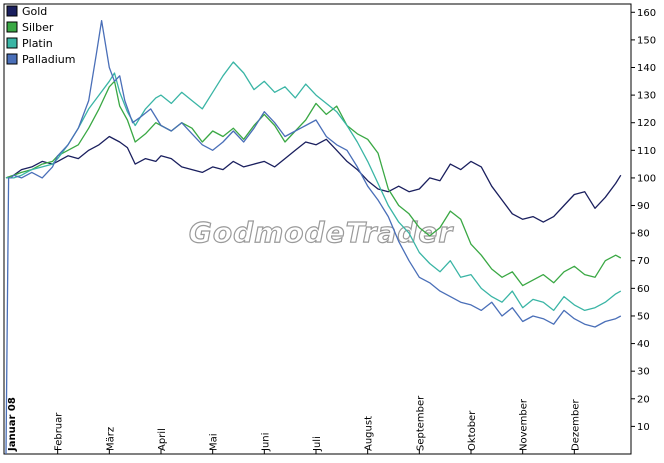  Describe the element at coordinates (646, 13) in the screenshot. I see `y-tick-label: 160` at that location.